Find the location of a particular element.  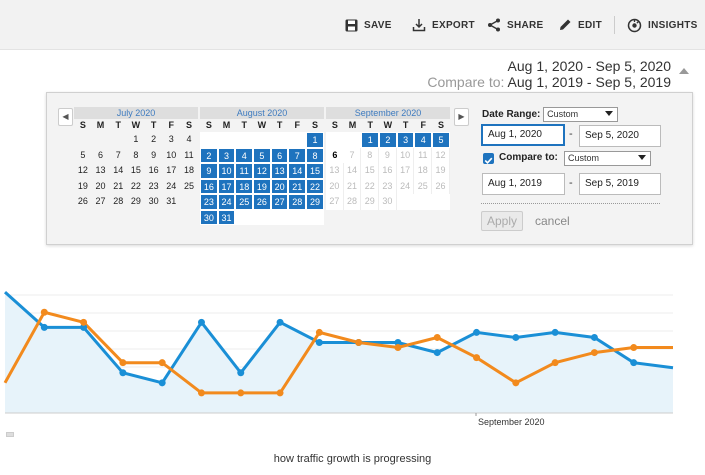

apply-button: Apply is located at coordinates (502, 221).